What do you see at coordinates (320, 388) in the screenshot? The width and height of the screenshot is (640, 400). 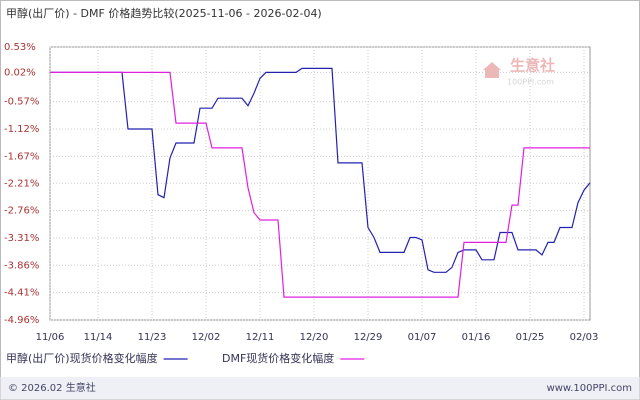 I see `footer-bar` at bounding box center [320, 388].